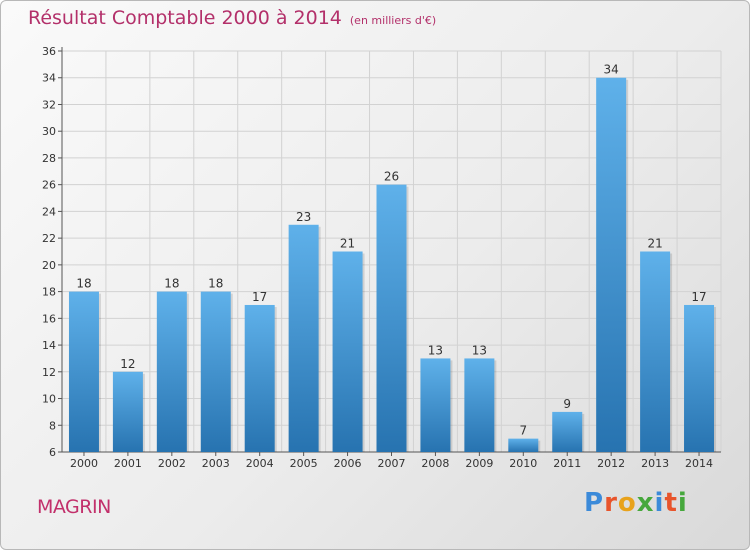  I want to click on bar-2003, so click(215, 371).